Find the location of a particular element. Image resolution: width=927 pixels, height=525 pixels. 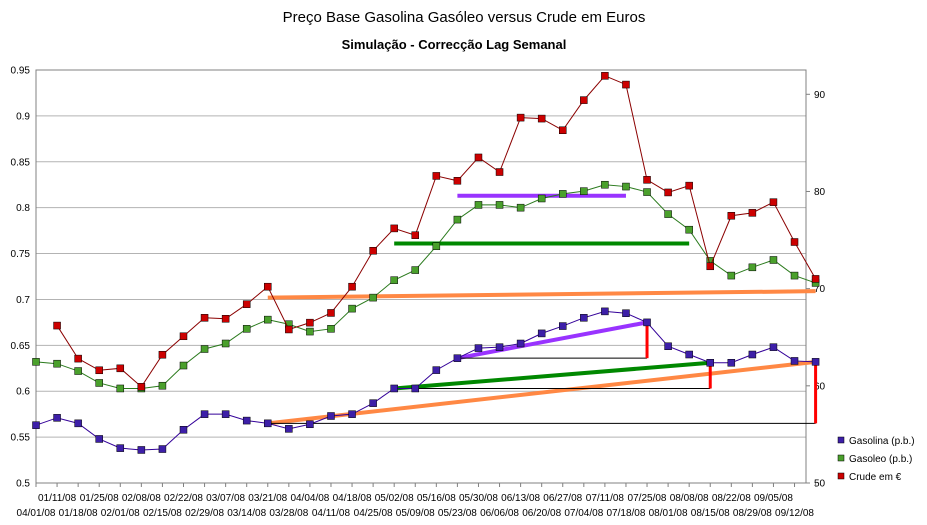

left-axis-ticks: 0.5 0.55 0.6 0.65 0.7 0.75 0.8 0.85 0.9 0.95 is located at coordinates (21, 278).